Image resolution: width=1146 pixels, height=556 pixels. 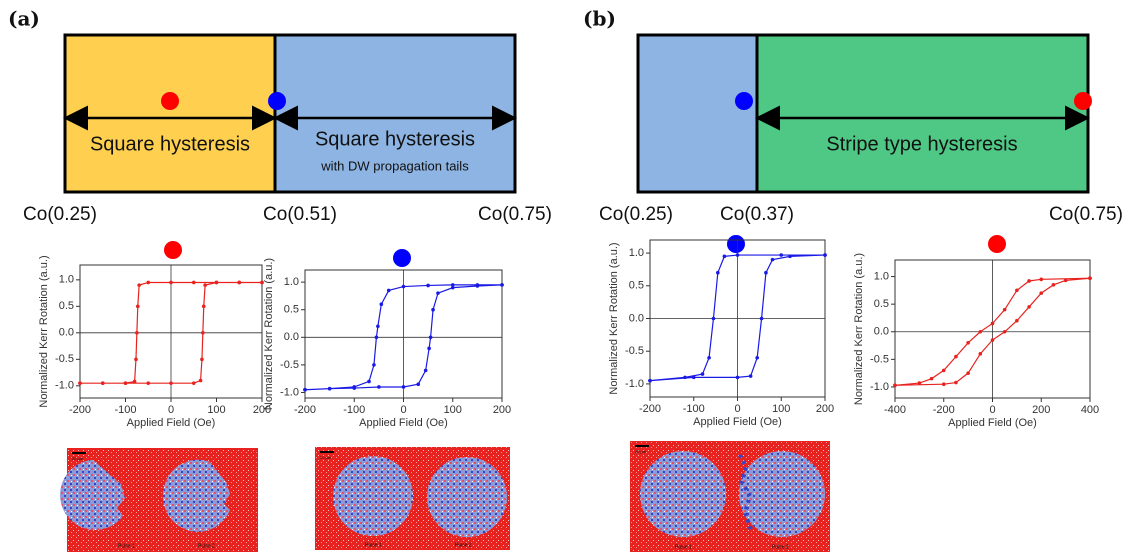 What do you see at coordinates (159, 500) in the screenshot?
I see `image: 20 µm Pulse 1 Pulse 2` at bounding box center [159, 500].